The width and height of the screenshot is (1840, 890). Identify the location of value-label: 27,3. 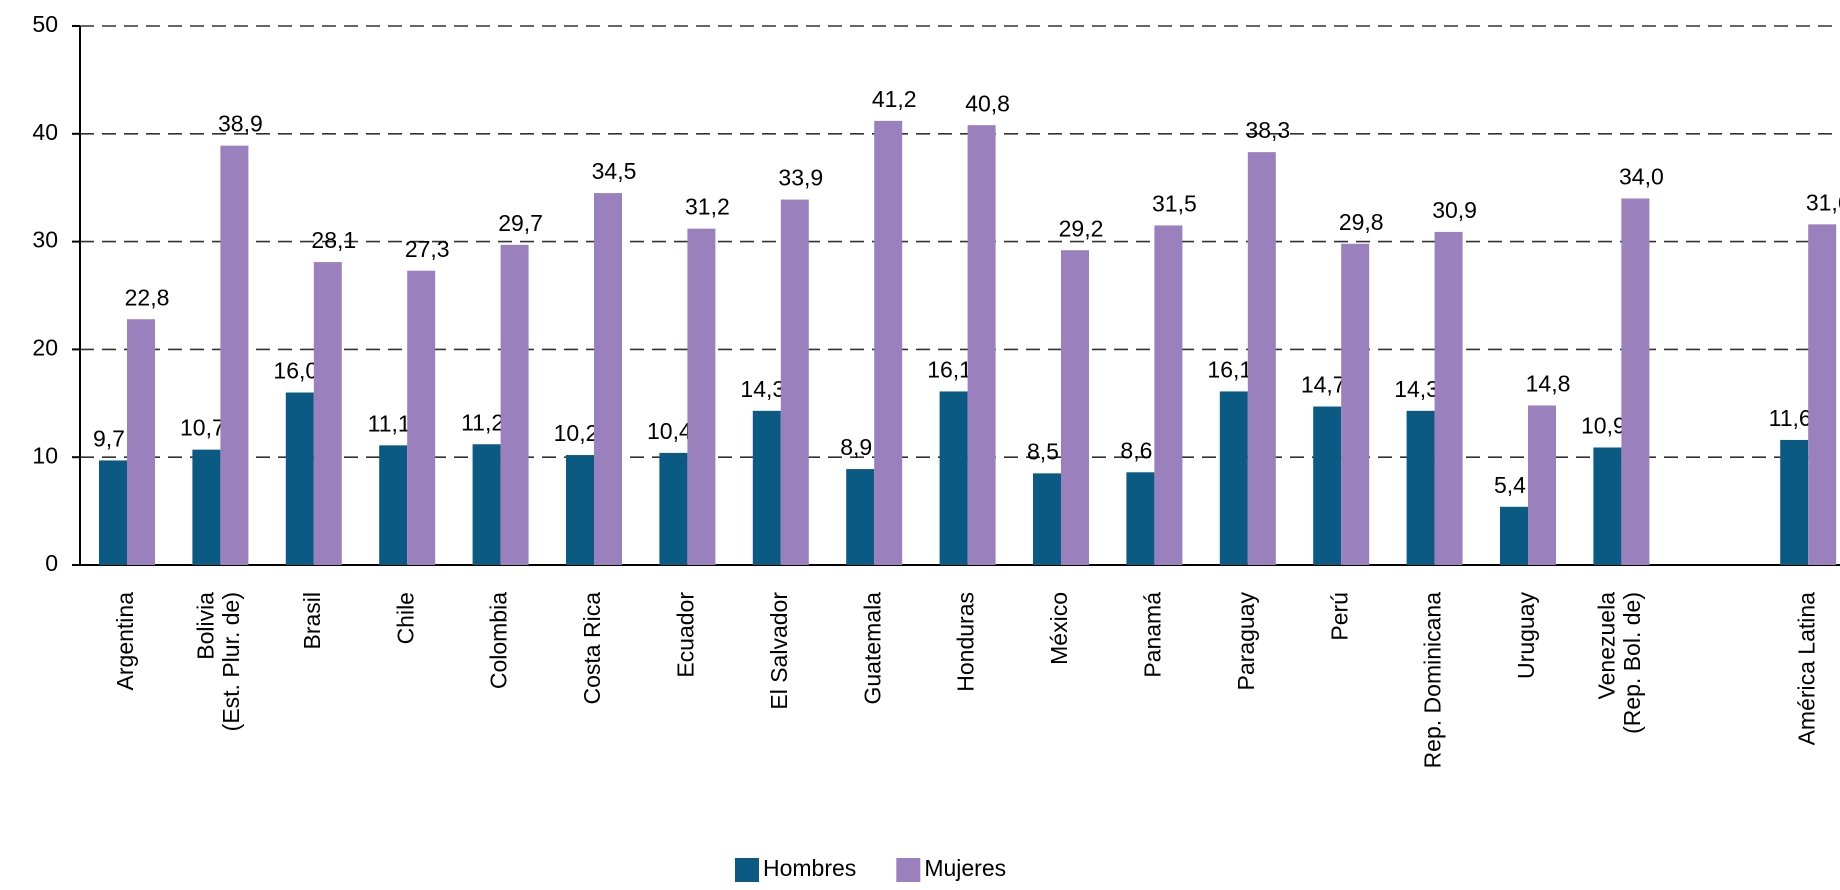
(427, 249).